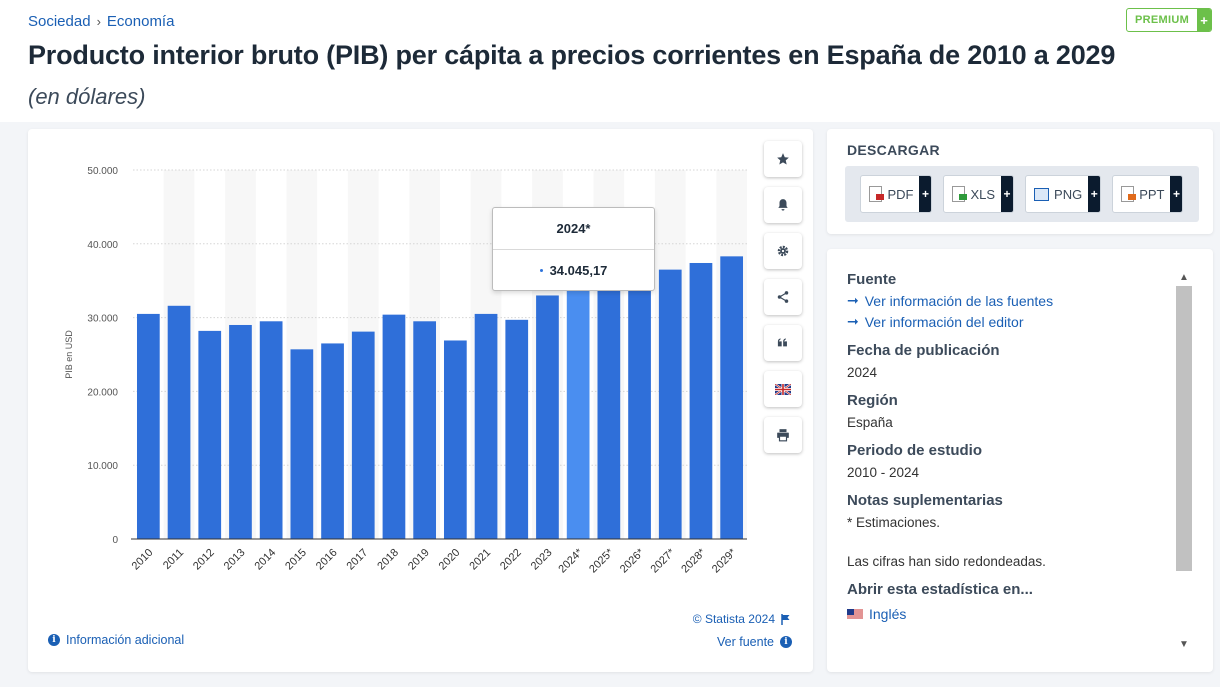  Describe the element at coordinates (115, 540) in the screenshot. I see `y-tick-label: 0` at that location.